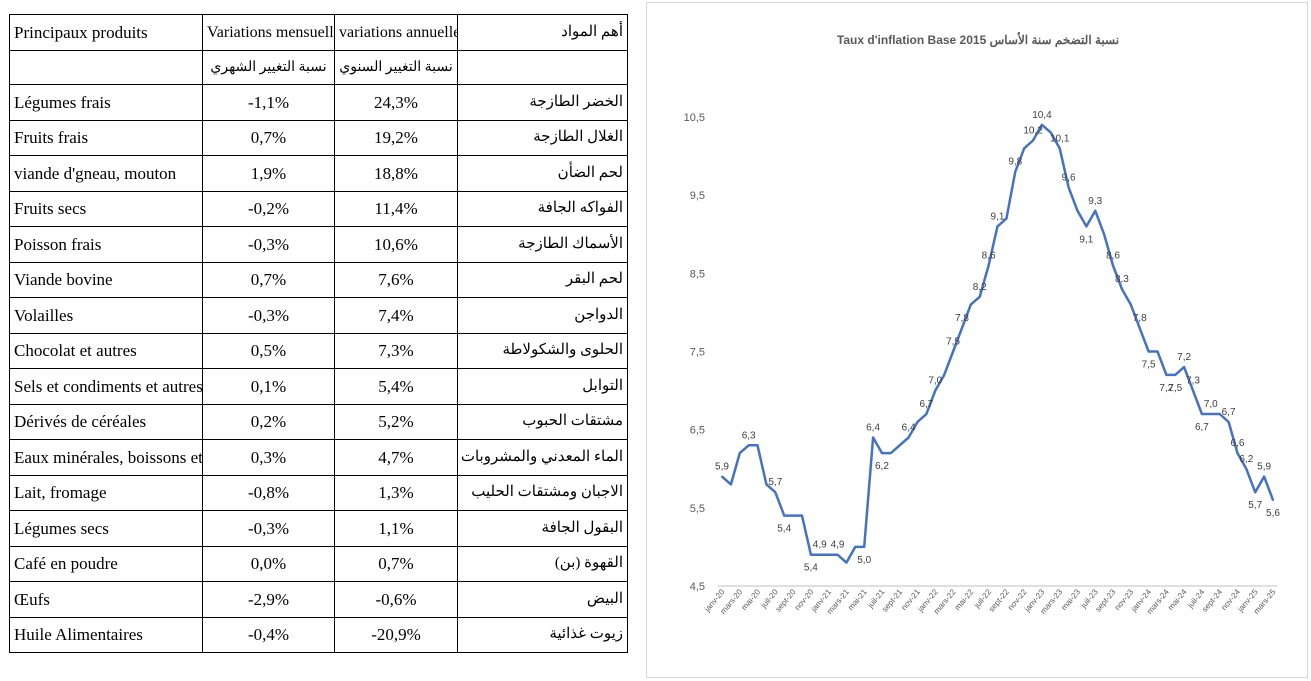 The image size is (1311, 681). I want to click on product-name-ar-cell: البقول الجافة, so click(542, 528).